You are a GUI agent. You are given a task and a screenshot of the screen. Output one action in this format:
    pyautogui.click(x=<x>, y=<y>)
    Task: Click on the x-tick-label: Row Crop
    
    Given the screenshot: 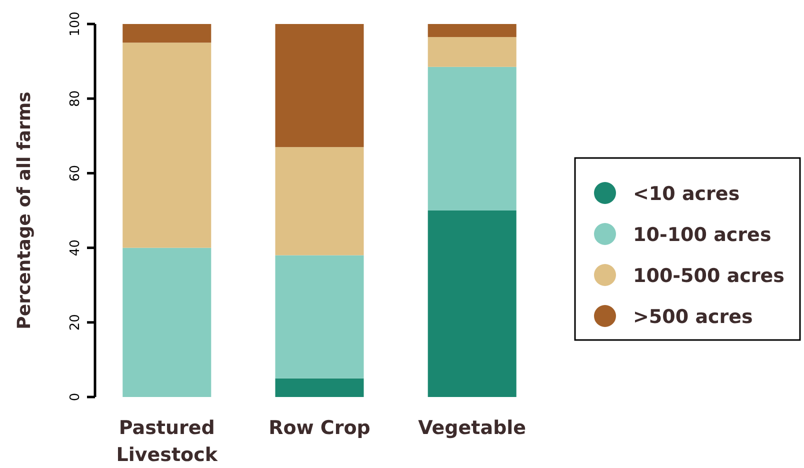 What is the action you would take?
    pyautogui.click(x=319, y=428)
    